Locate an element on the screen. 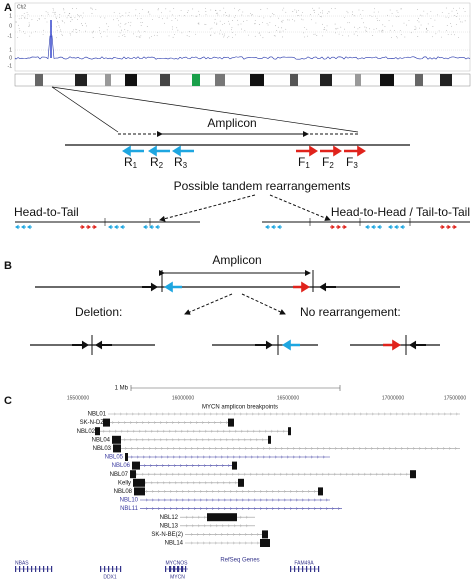 The width and height of the screenshot is (474, 581). sample-label: NBL03 is located at coordinates (102, 449).